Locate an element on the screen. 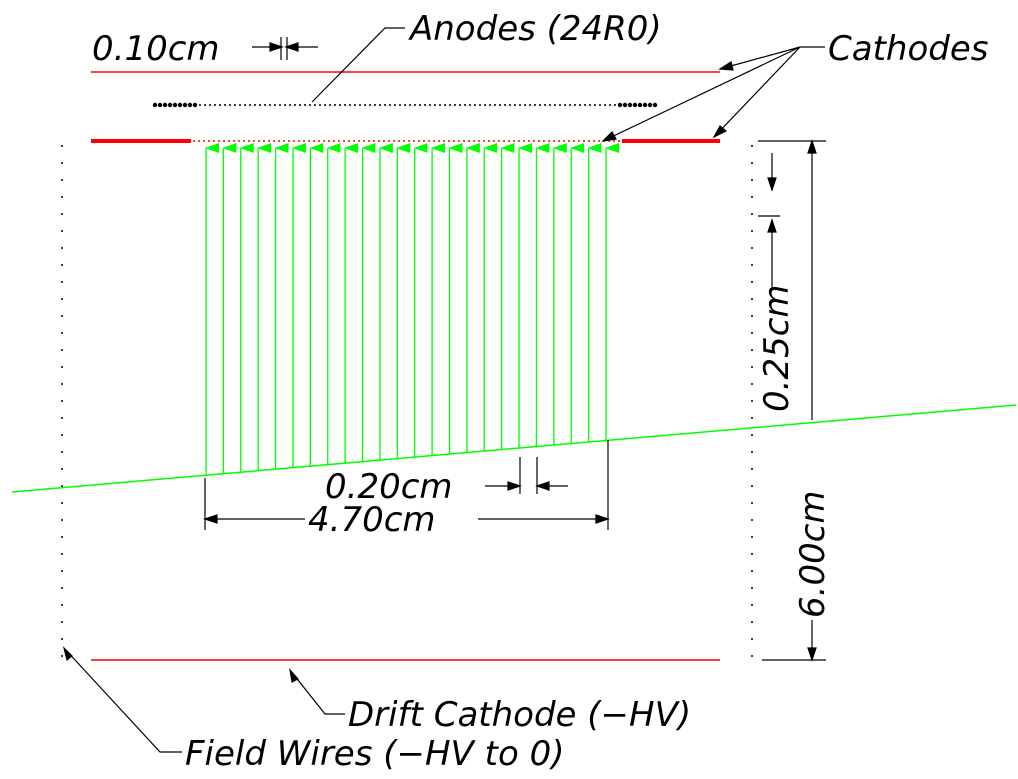 Image resolution: width=1018 pixels, height=779 pixels. field-wires-left is located at coordinates (62, 401).